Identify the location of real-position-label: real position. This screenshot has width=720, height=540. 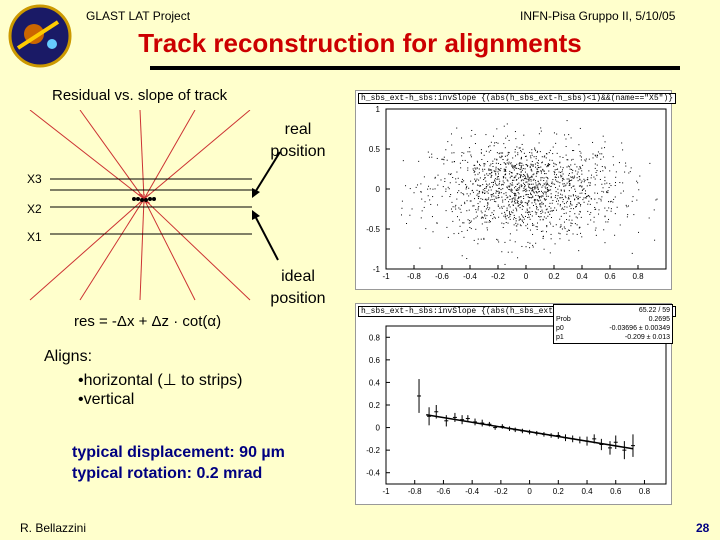
(298, 140).